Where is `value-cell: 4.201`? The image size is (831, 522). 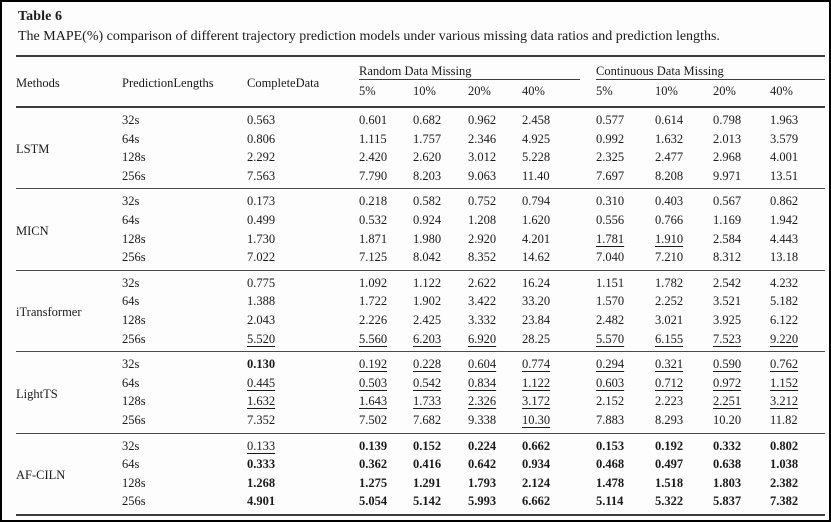
value-cell: 4.201 is located at coordinates (536, 238).